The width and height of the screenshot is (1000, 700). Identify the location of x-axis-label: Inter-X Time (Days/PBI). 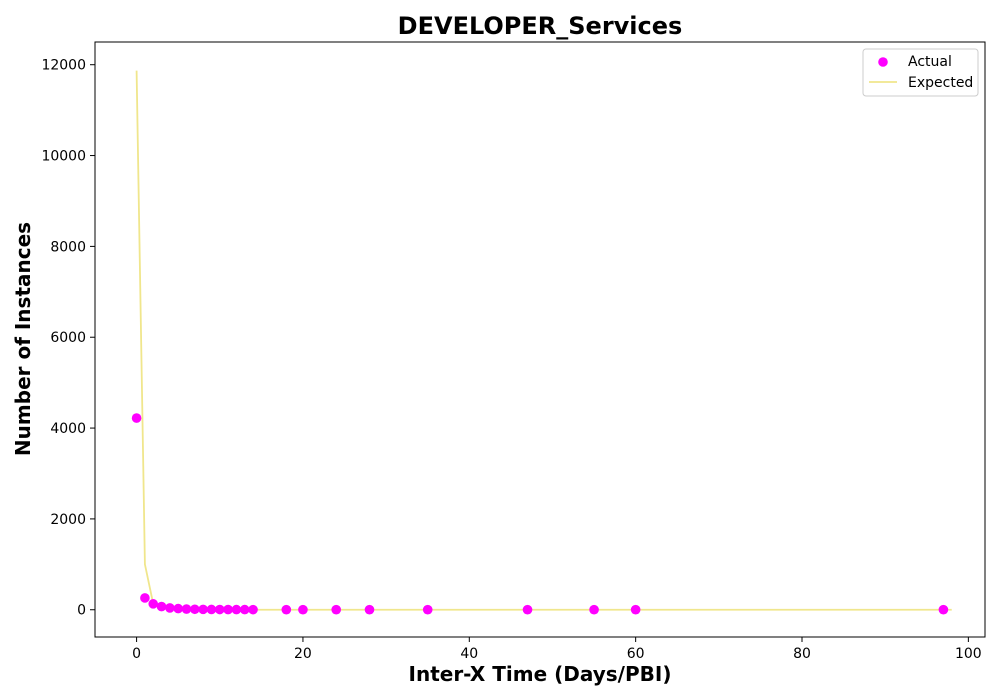
(540, 674).